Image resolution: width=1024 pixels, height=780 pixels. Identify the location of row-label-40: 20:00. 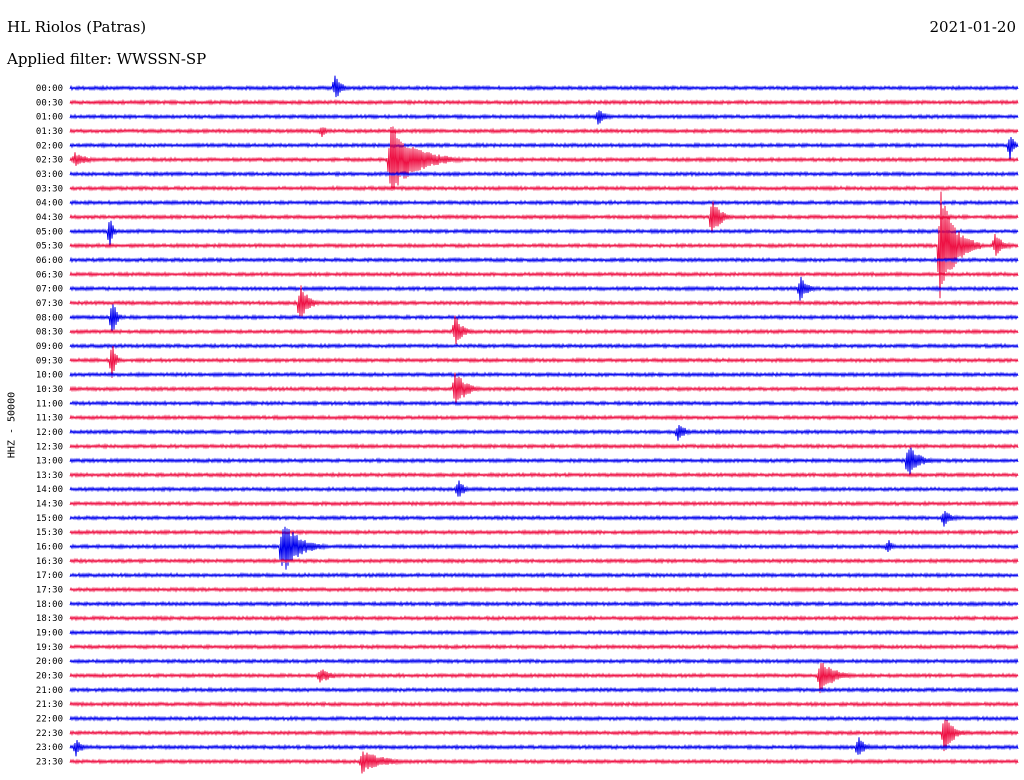
(49, 662).